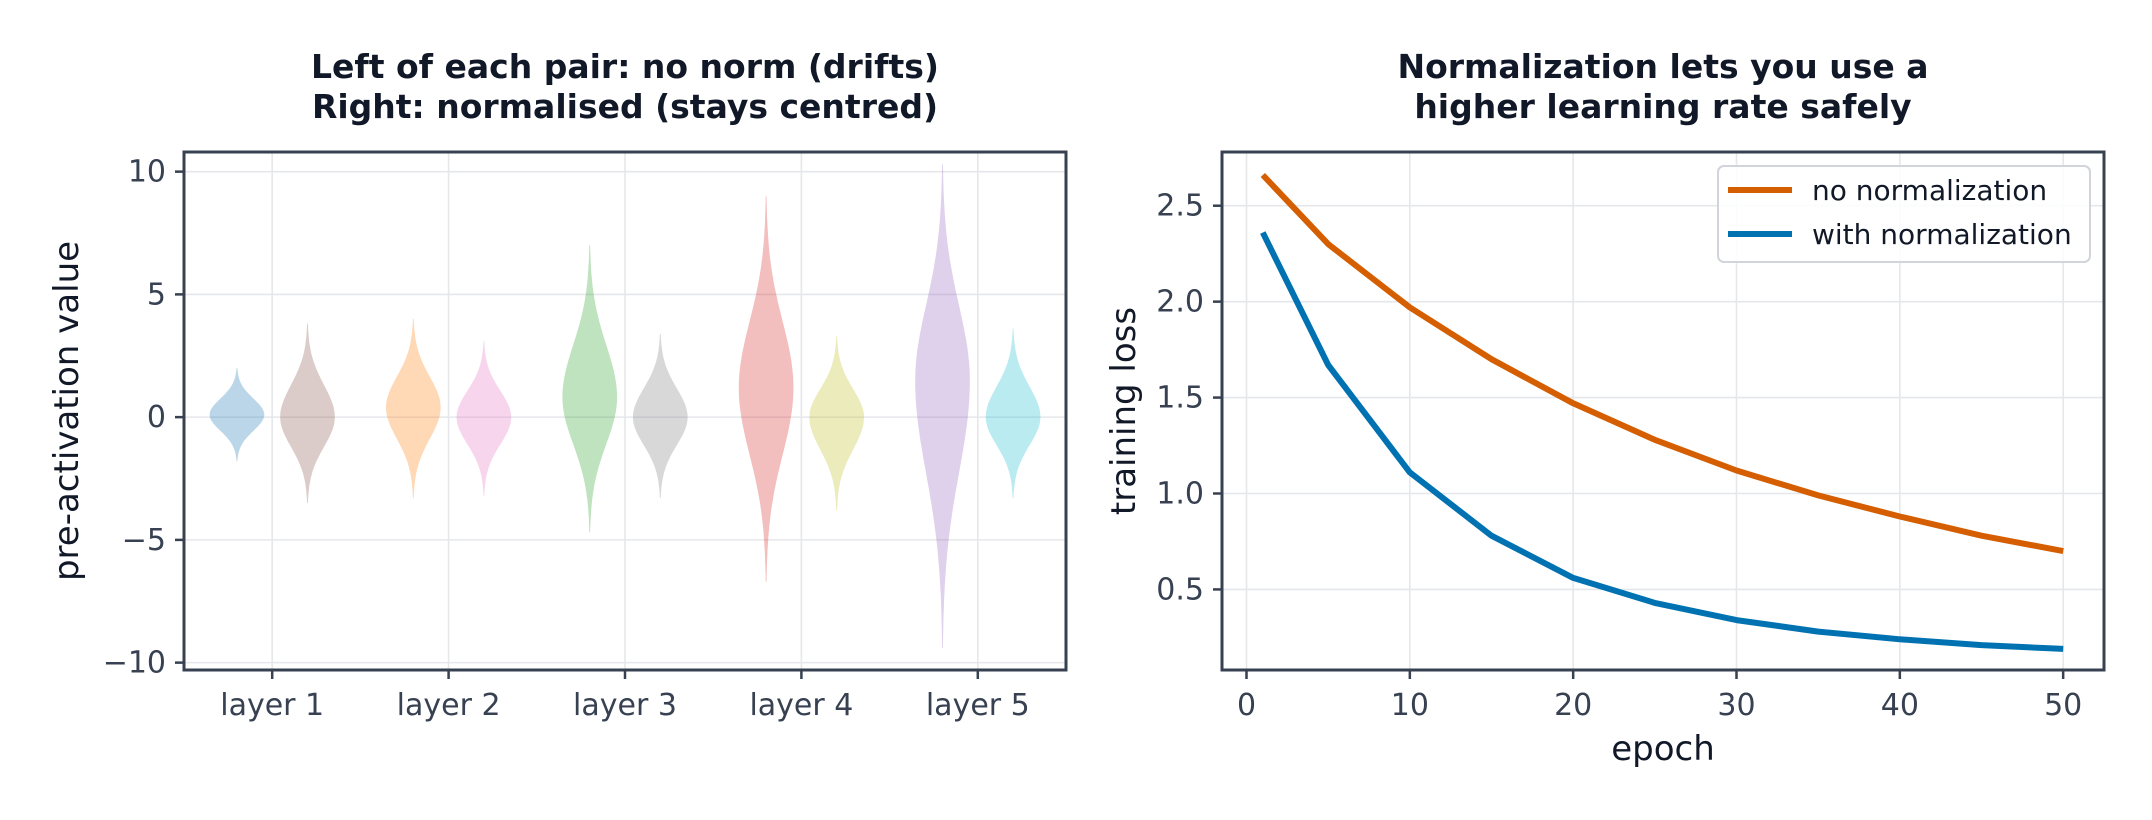 The height and width of the screenshot is (820, 2152). Describe the element at coordinates (1180, 398) in the screenshot. I see `y-tick-label: 1.5` at that location.